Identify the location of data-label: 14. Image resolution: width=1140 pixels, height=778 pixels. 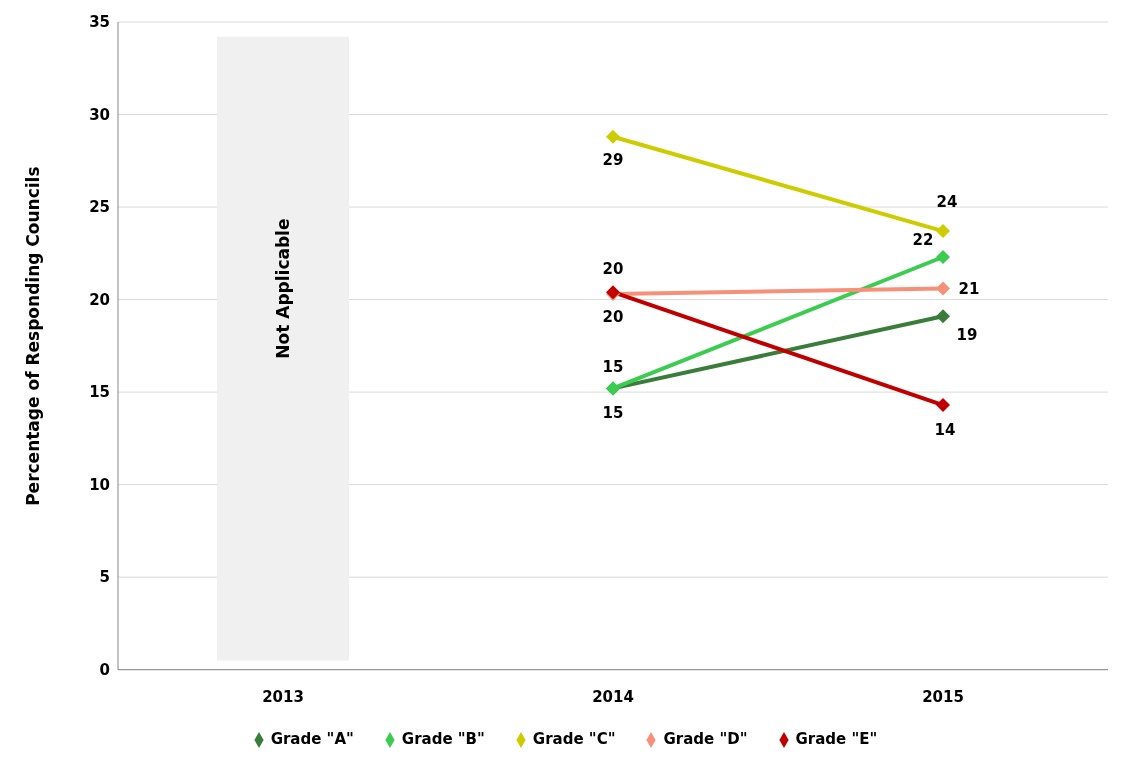
(945, 430).